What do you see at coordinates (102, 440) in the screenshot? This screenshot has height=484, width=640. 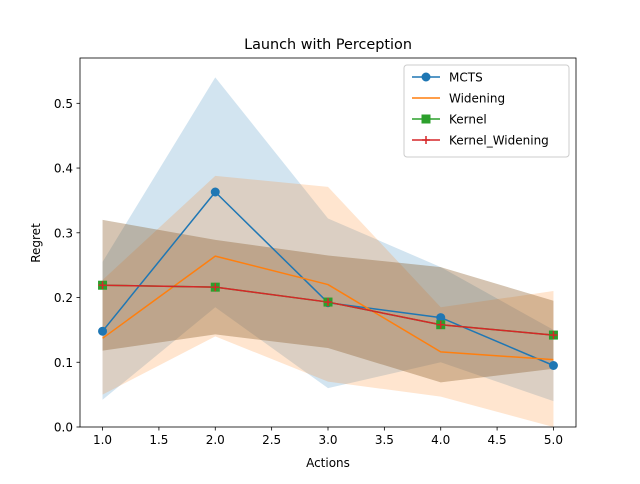 I see `x-tick-label: 1.0` at bounding box center [102, 440].